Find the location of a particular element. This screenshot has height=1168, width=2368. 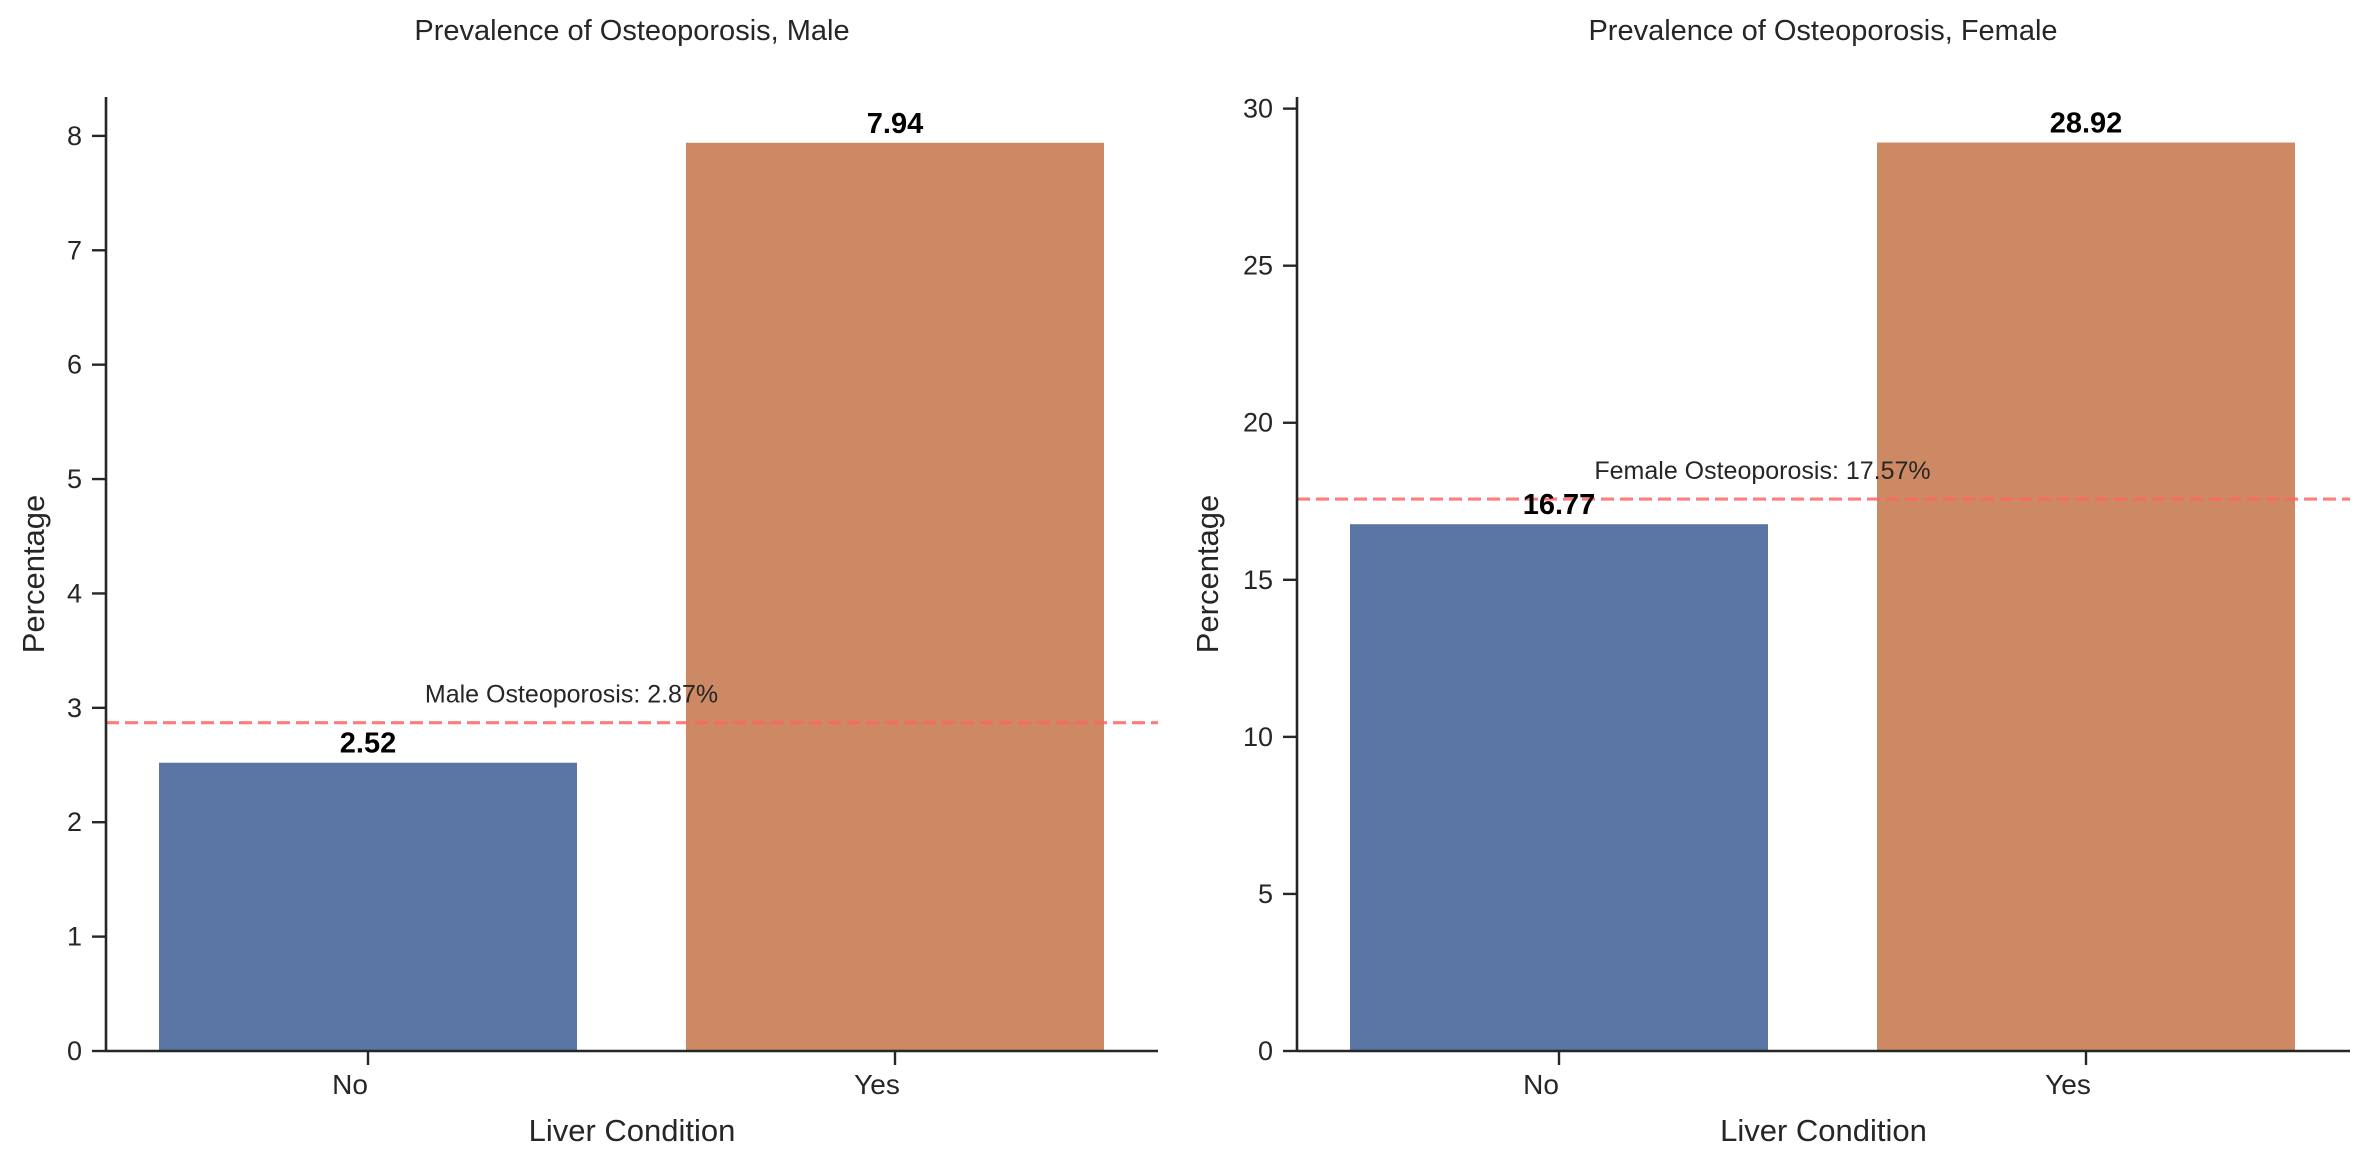

bar-value-label: 2.52 is located at coordinates (368, 744).